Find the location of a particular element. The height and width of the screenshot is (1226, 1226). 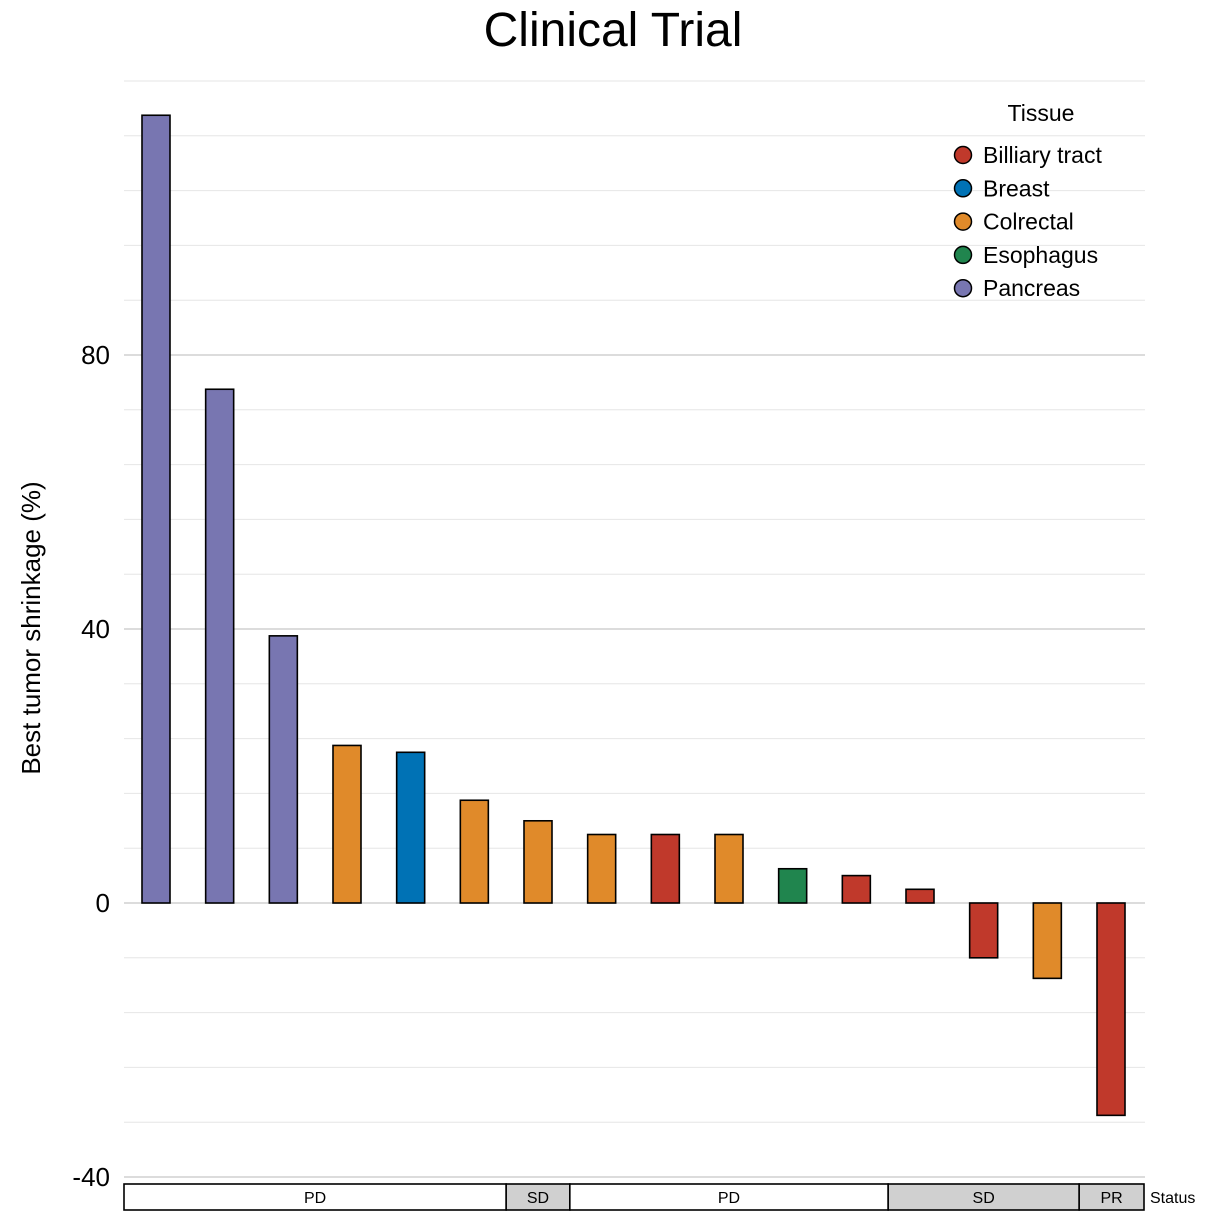

y-tick-label: 0 is located at coordinates (103, 903).